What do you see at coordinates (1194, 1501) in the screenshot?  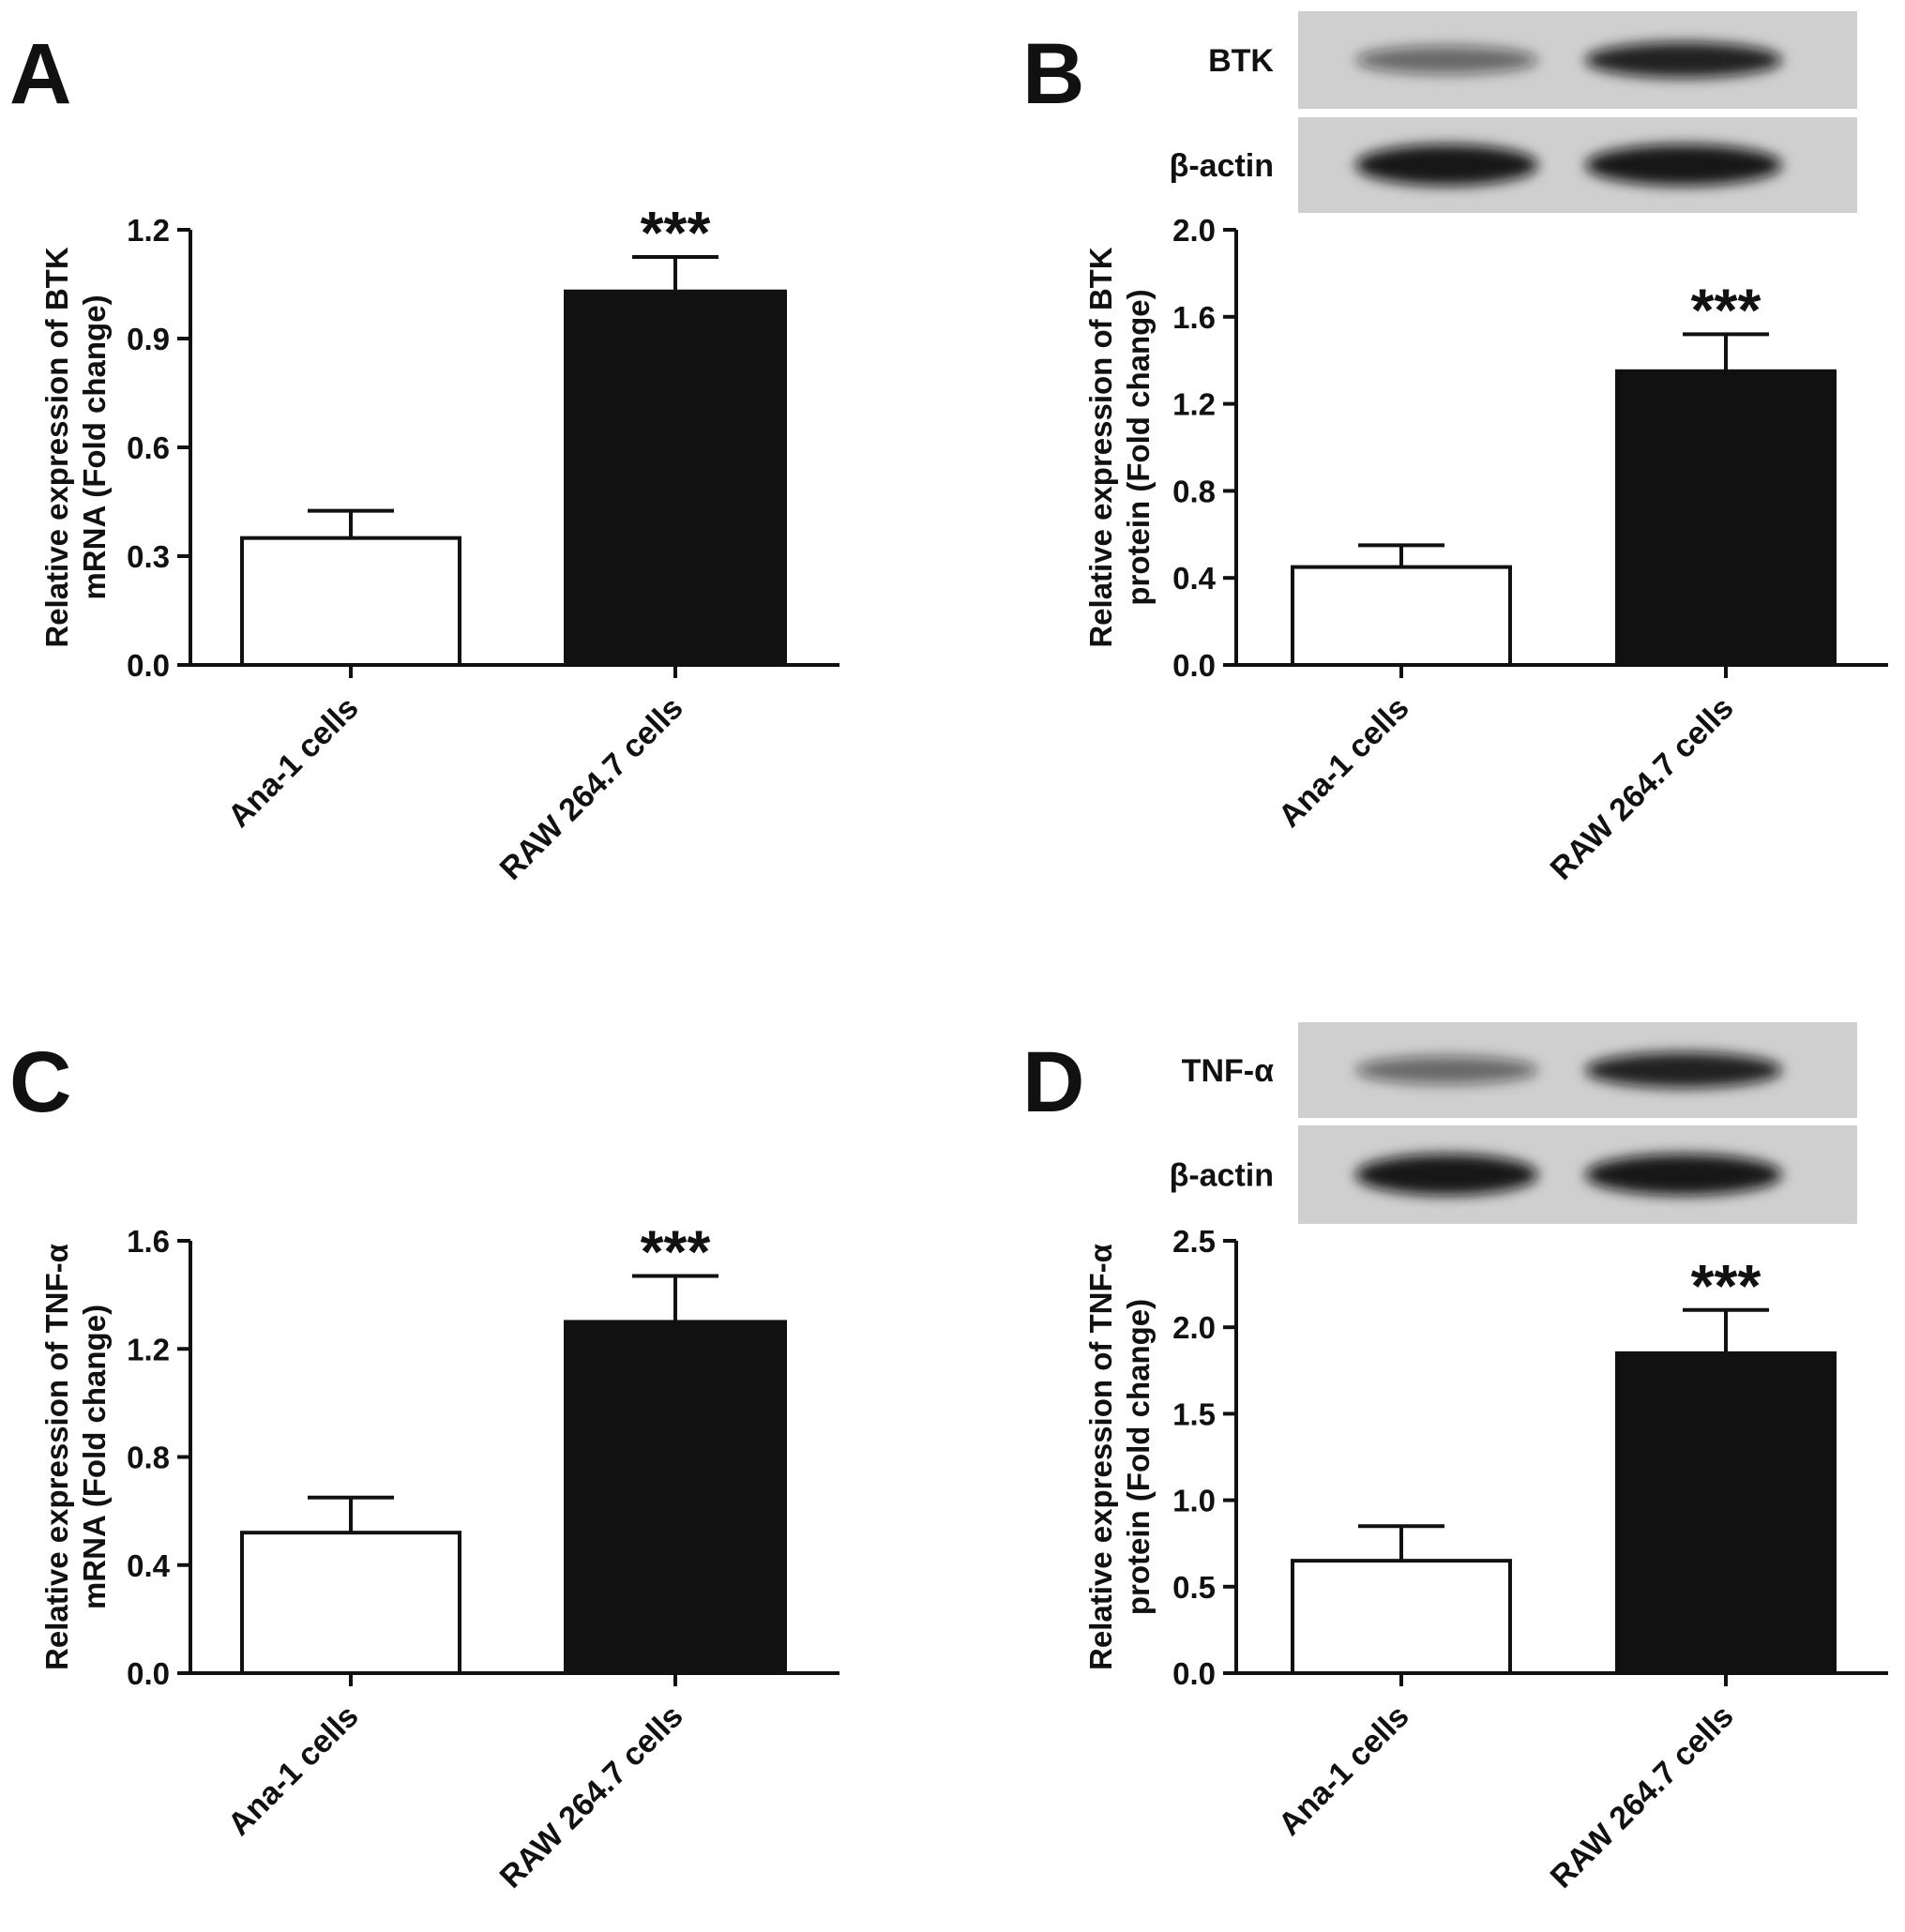 I see `y-tick-label: 1.0` at bounding box center [1194, 1501].